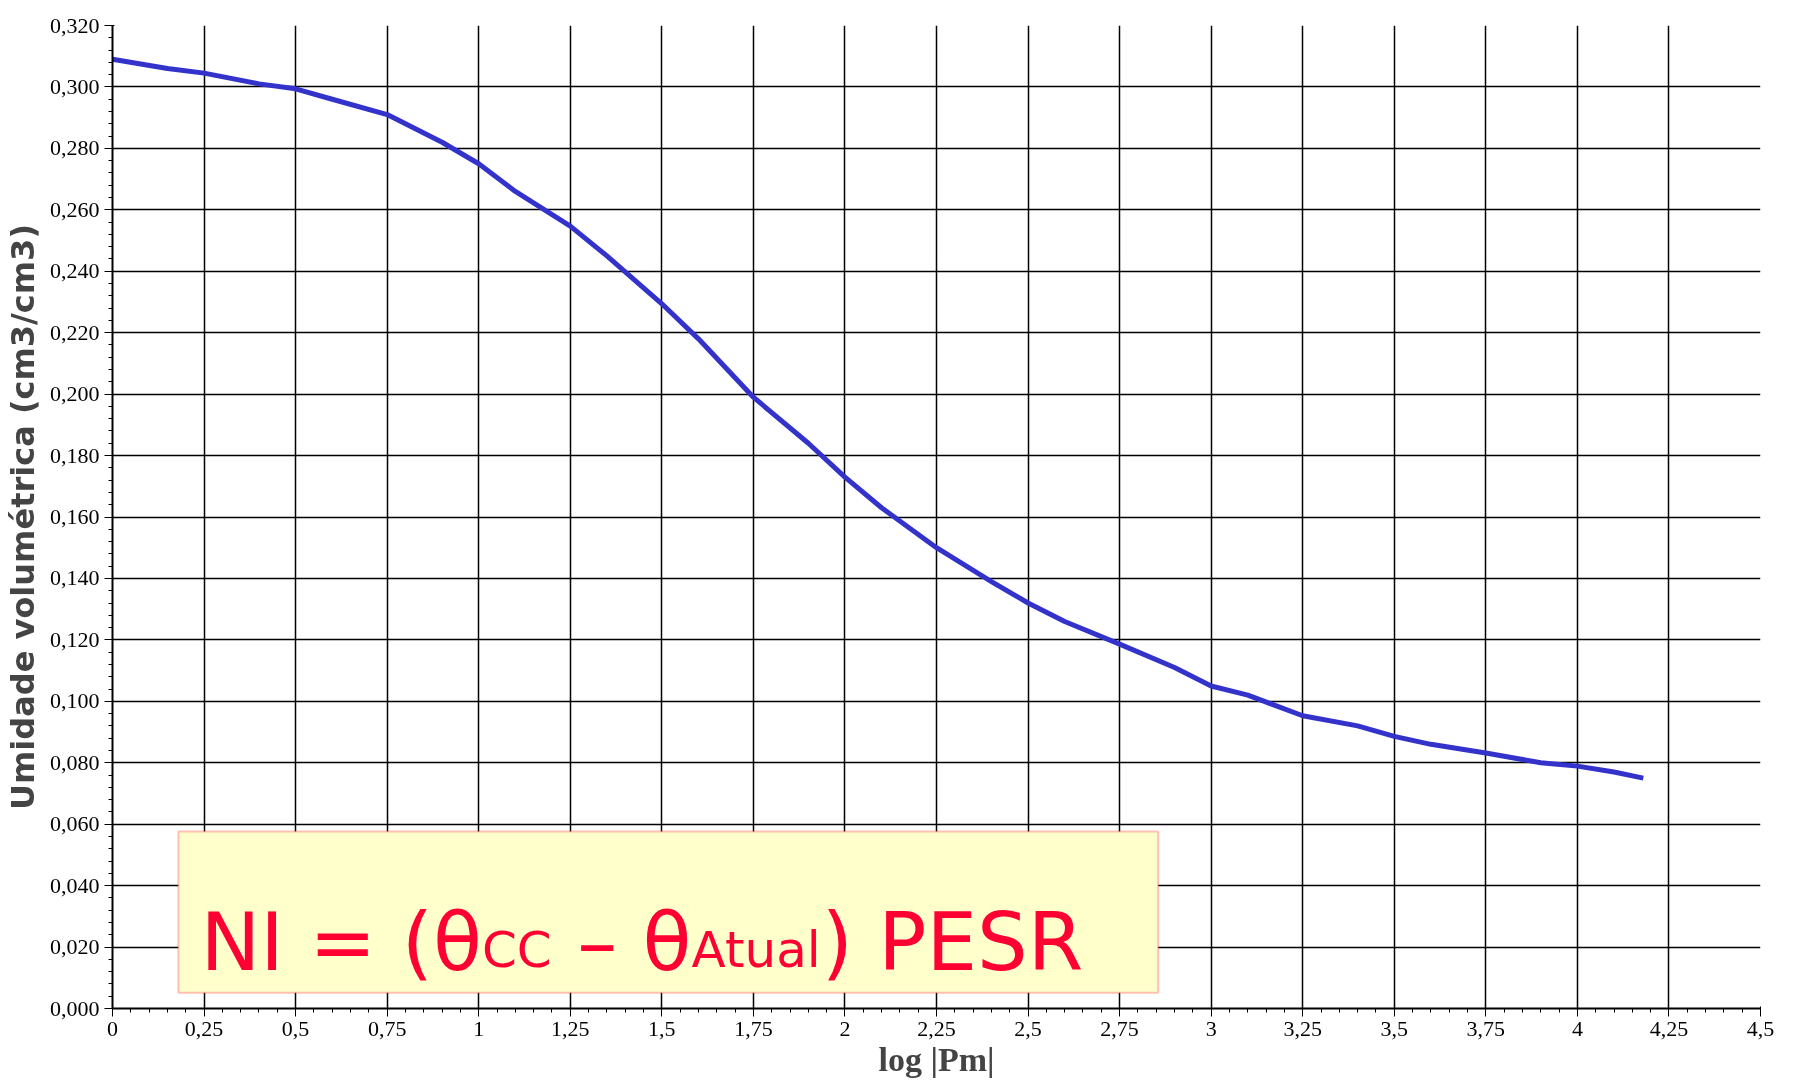  What do you see at coordinates (75, 455) in the screenshot?
I see `y-tick-label: 0,180` at bounding box center [75, 455].